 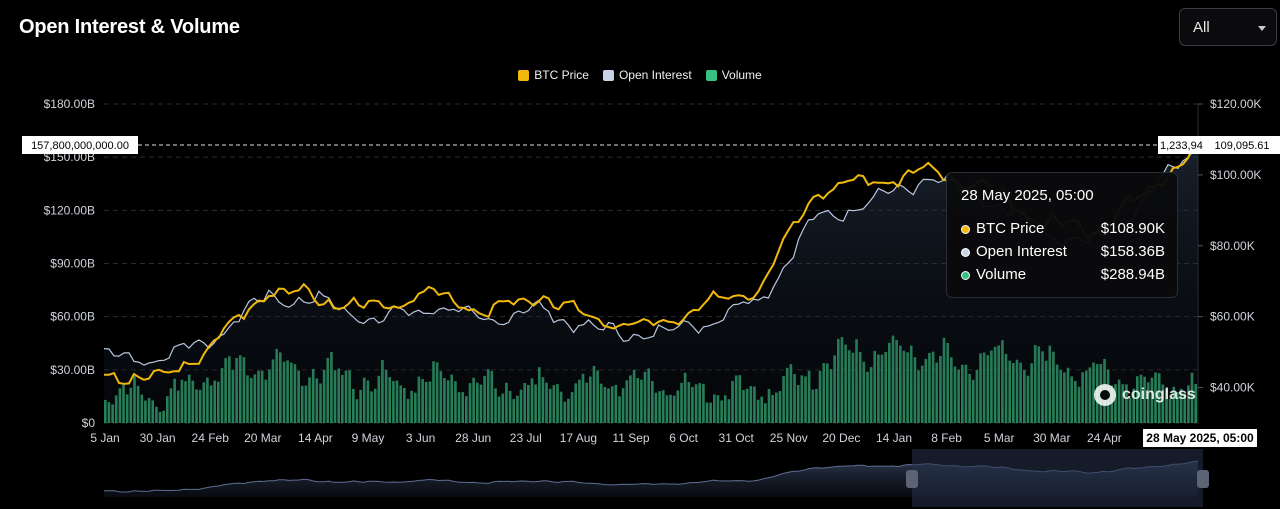 What do you see at coordinates (158, 438) in the screenshot?
I see `x-axis-tick: 30 Jan` at bounding box center [158, 438].